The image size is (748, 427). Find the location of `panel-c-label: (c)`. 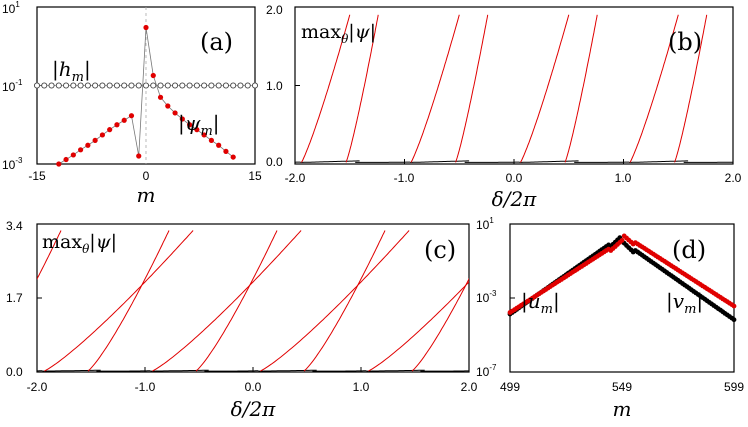

panel-c-label: (c) is located at coordinates (440, 250).